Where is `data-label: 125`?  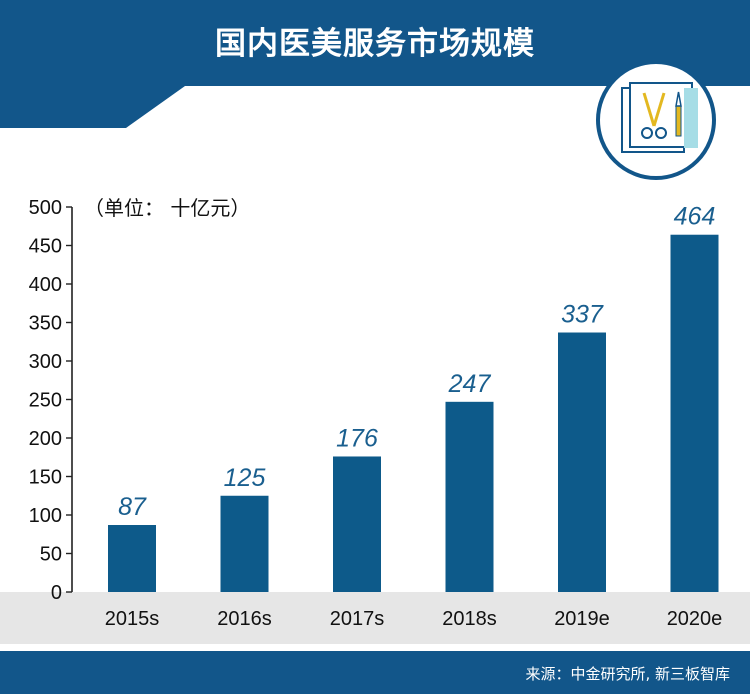 data-label: 125 is located at coordinates (245, 478).